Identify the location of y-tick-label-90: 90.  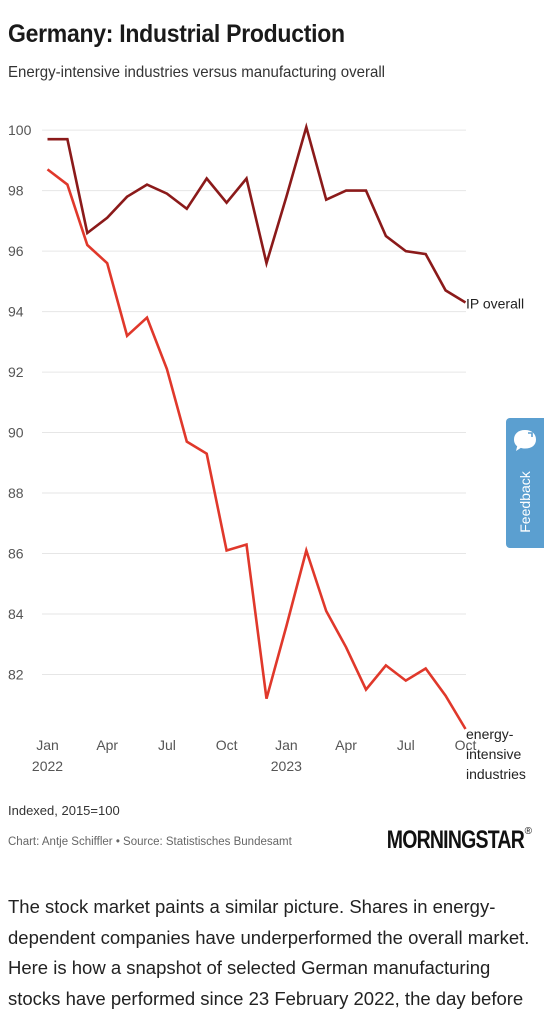
(16, 433).